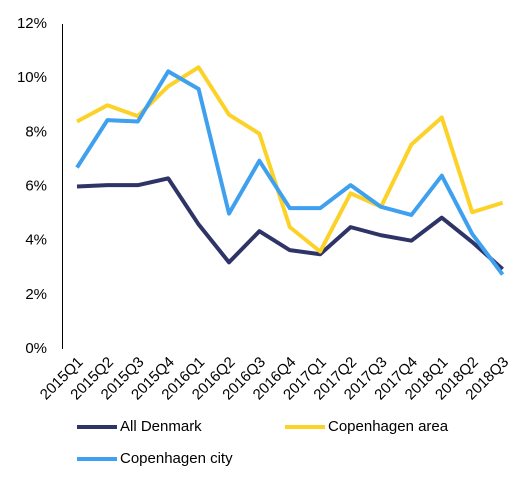 The height and width of the screenshot is (493, 513). Describe the element at coordinates (32, 77) in the screenshot. I see `y-tick-label: 10%` at that location.